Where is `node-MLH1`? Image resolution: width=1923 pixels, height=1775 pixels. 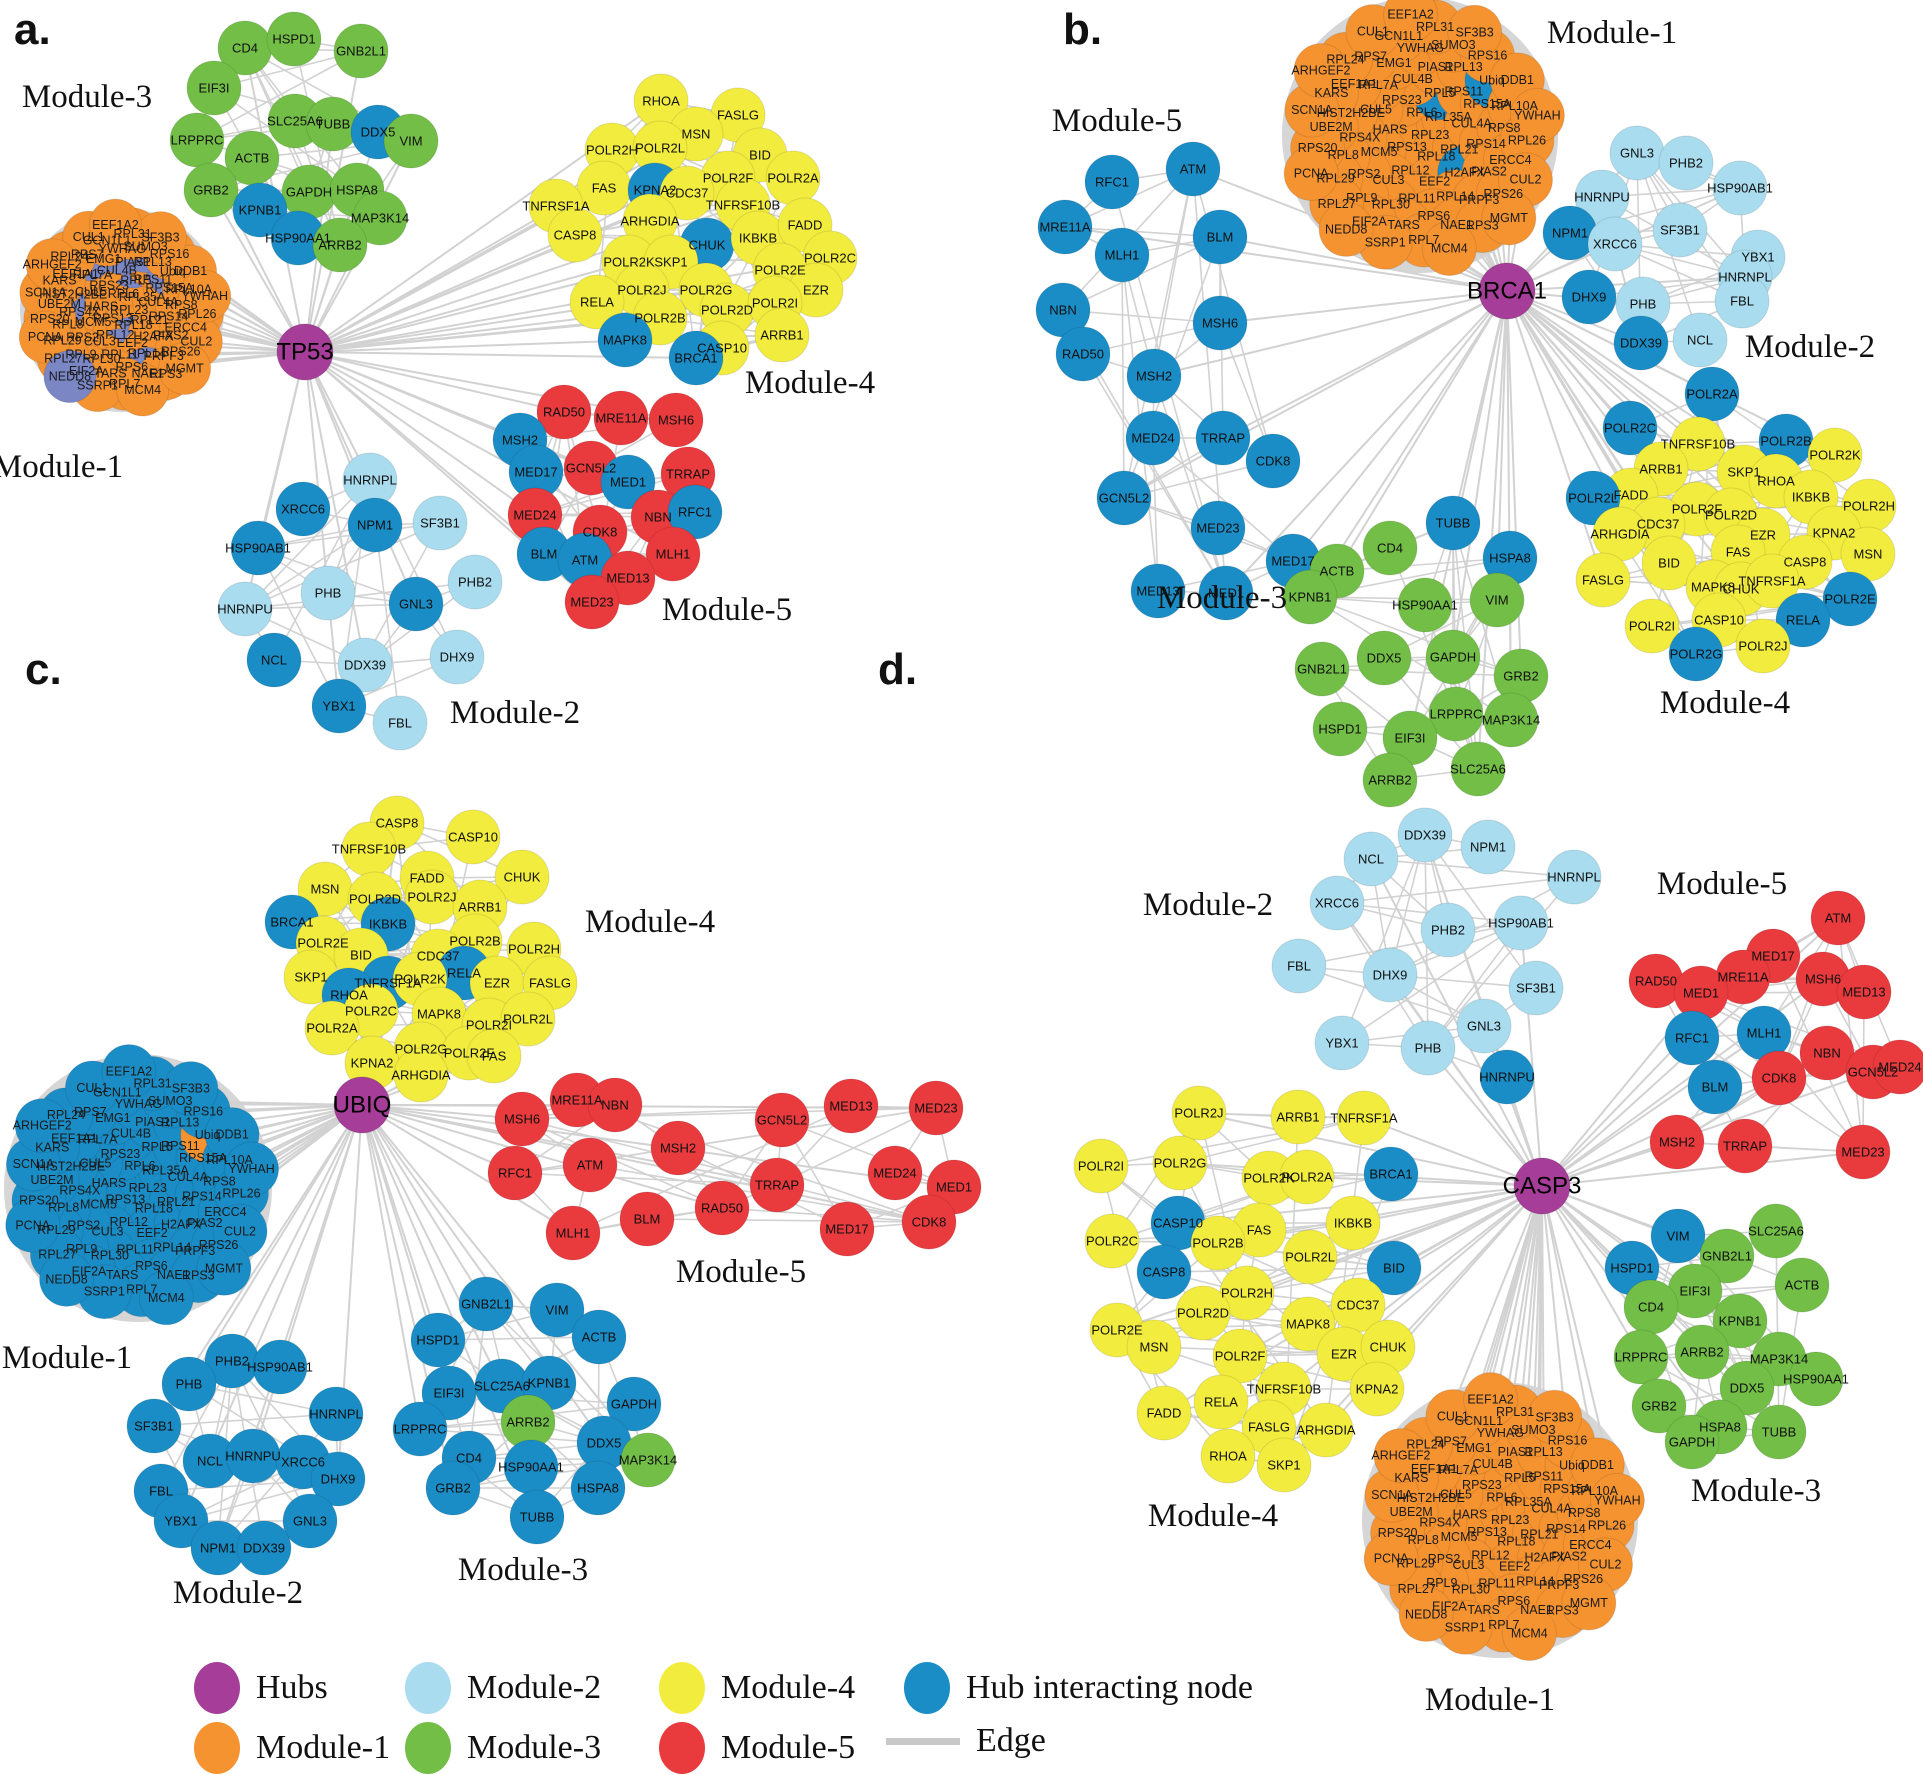 node-MLH1 is located at coordinates (673, 554).